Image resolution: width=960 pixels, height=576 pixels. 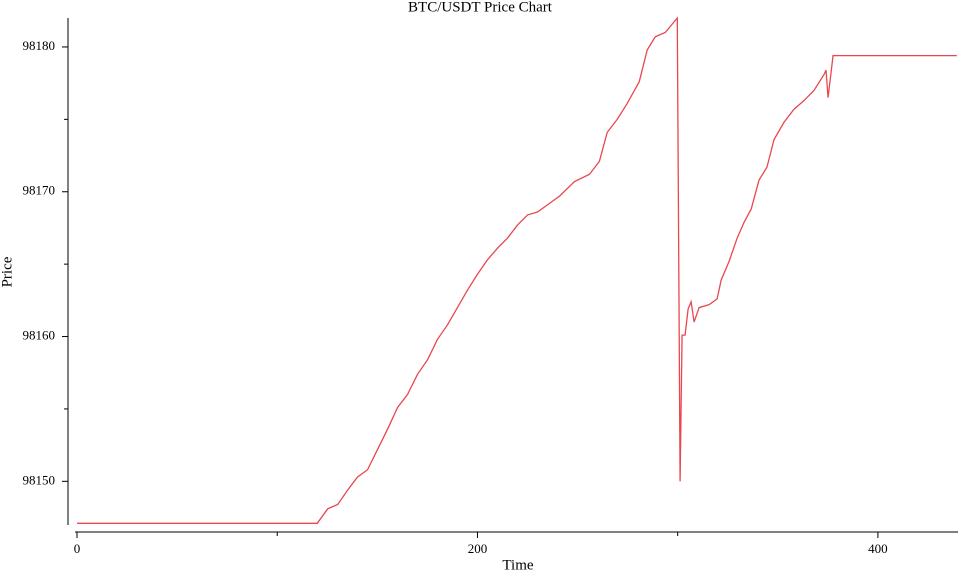 What do you see at coordinates (7, 271) in the screenshot?
I see `y-axis-label: Price` at bounding box center [7, 271].